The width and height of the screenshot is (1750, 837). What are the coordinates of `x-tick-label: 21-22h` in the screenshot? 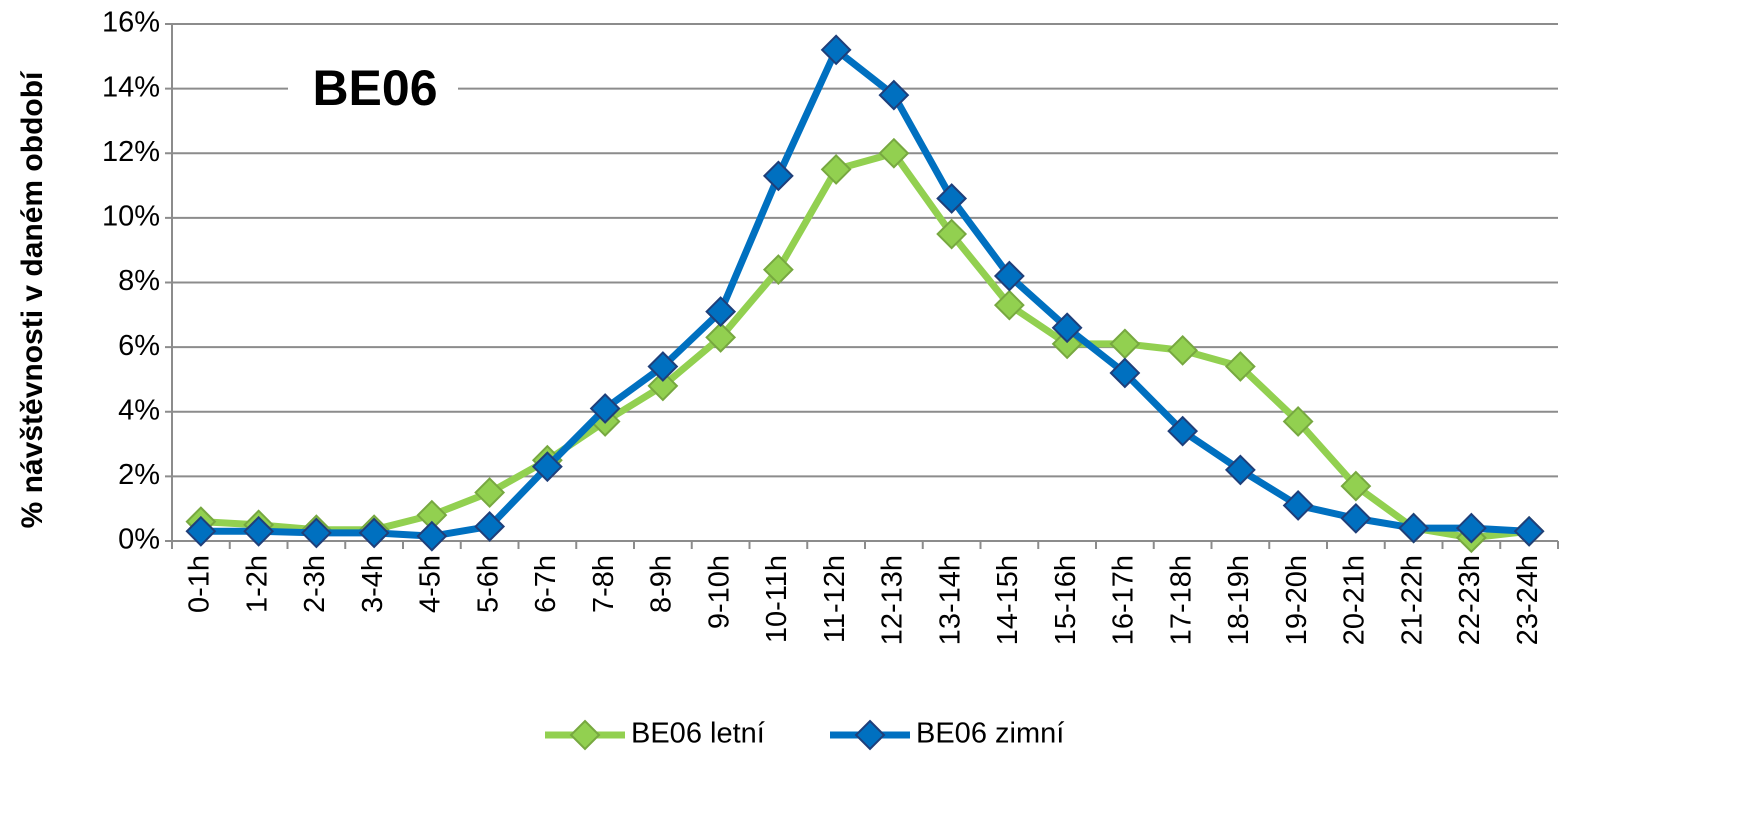 It's located at (1412, 600).